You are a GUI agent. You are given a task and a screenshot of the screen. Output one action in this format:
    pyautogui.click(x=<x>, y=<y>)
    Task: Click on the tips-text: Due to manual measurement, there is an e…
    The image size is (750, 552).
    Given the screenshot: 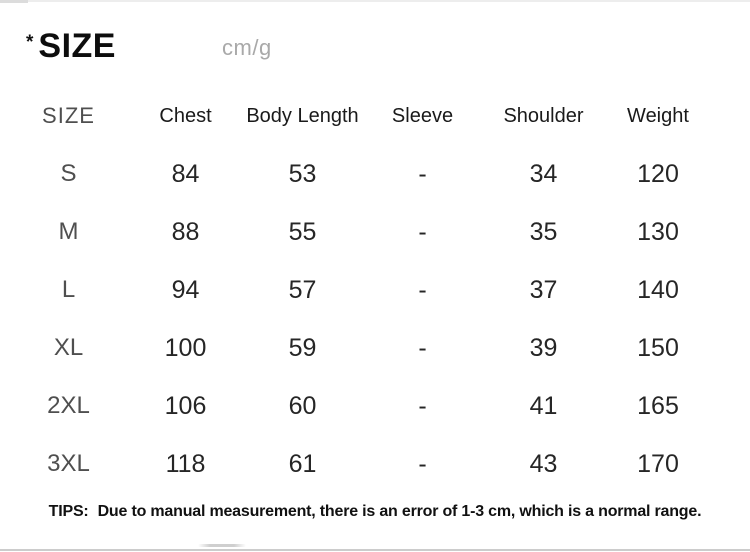 What is the action you would take?
    pyautogui.click(x=399, y=511)
    